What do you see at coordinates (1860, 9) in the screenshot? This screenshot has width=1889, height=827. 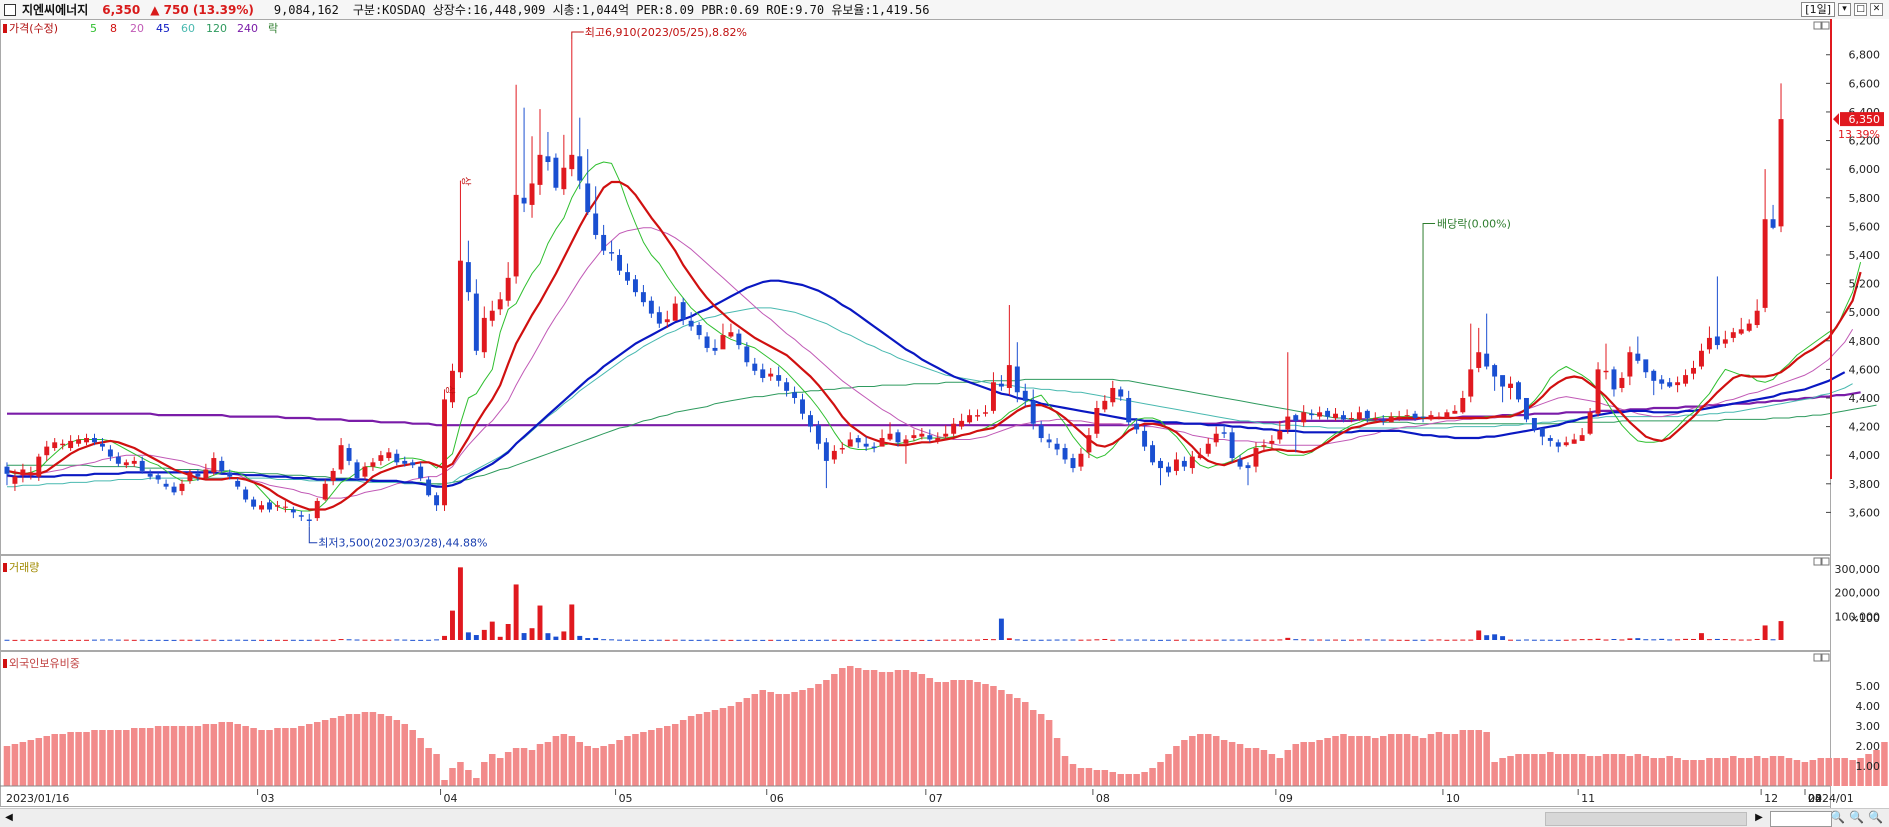 I see `maximize-button: □` at bounding box center [1860, 9].